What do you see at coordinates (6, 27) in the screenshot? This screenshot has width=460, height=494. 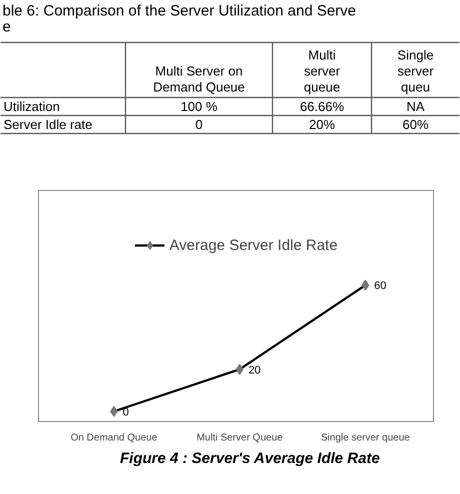 I see `text: e` at bounding box center [6, 27].